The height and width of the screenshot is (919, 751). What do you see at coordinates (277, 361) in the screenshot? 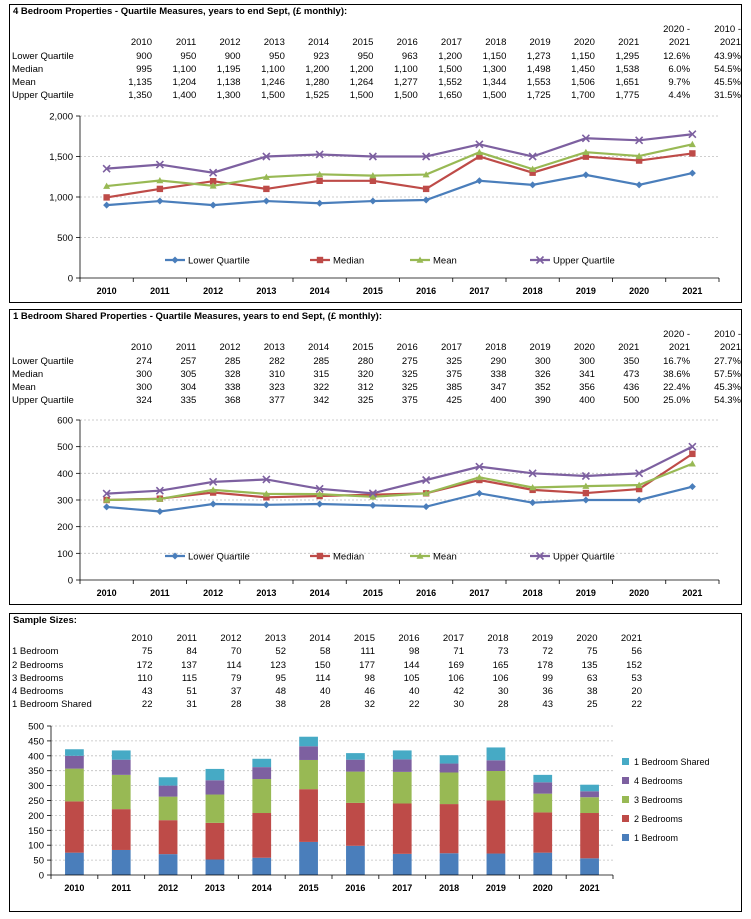
I see `table-cell: 282` at bounding box center [277, 361].